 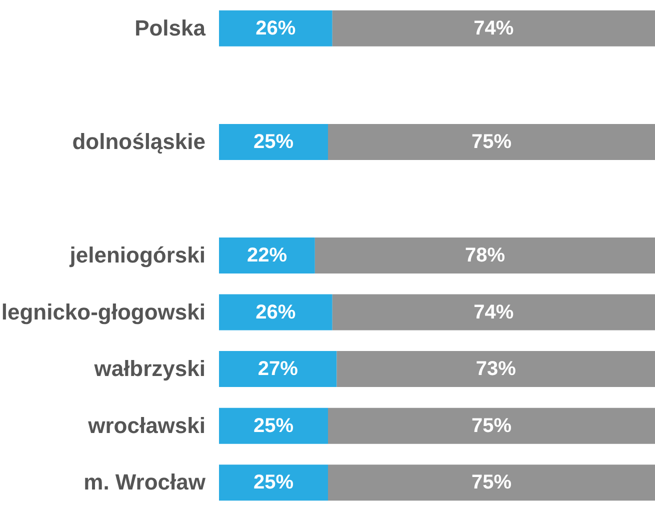 What do you see at coordinates (170, 27) in the screenshot?
I see `y-tick-label: Polska` at bounding box center [170, 27].